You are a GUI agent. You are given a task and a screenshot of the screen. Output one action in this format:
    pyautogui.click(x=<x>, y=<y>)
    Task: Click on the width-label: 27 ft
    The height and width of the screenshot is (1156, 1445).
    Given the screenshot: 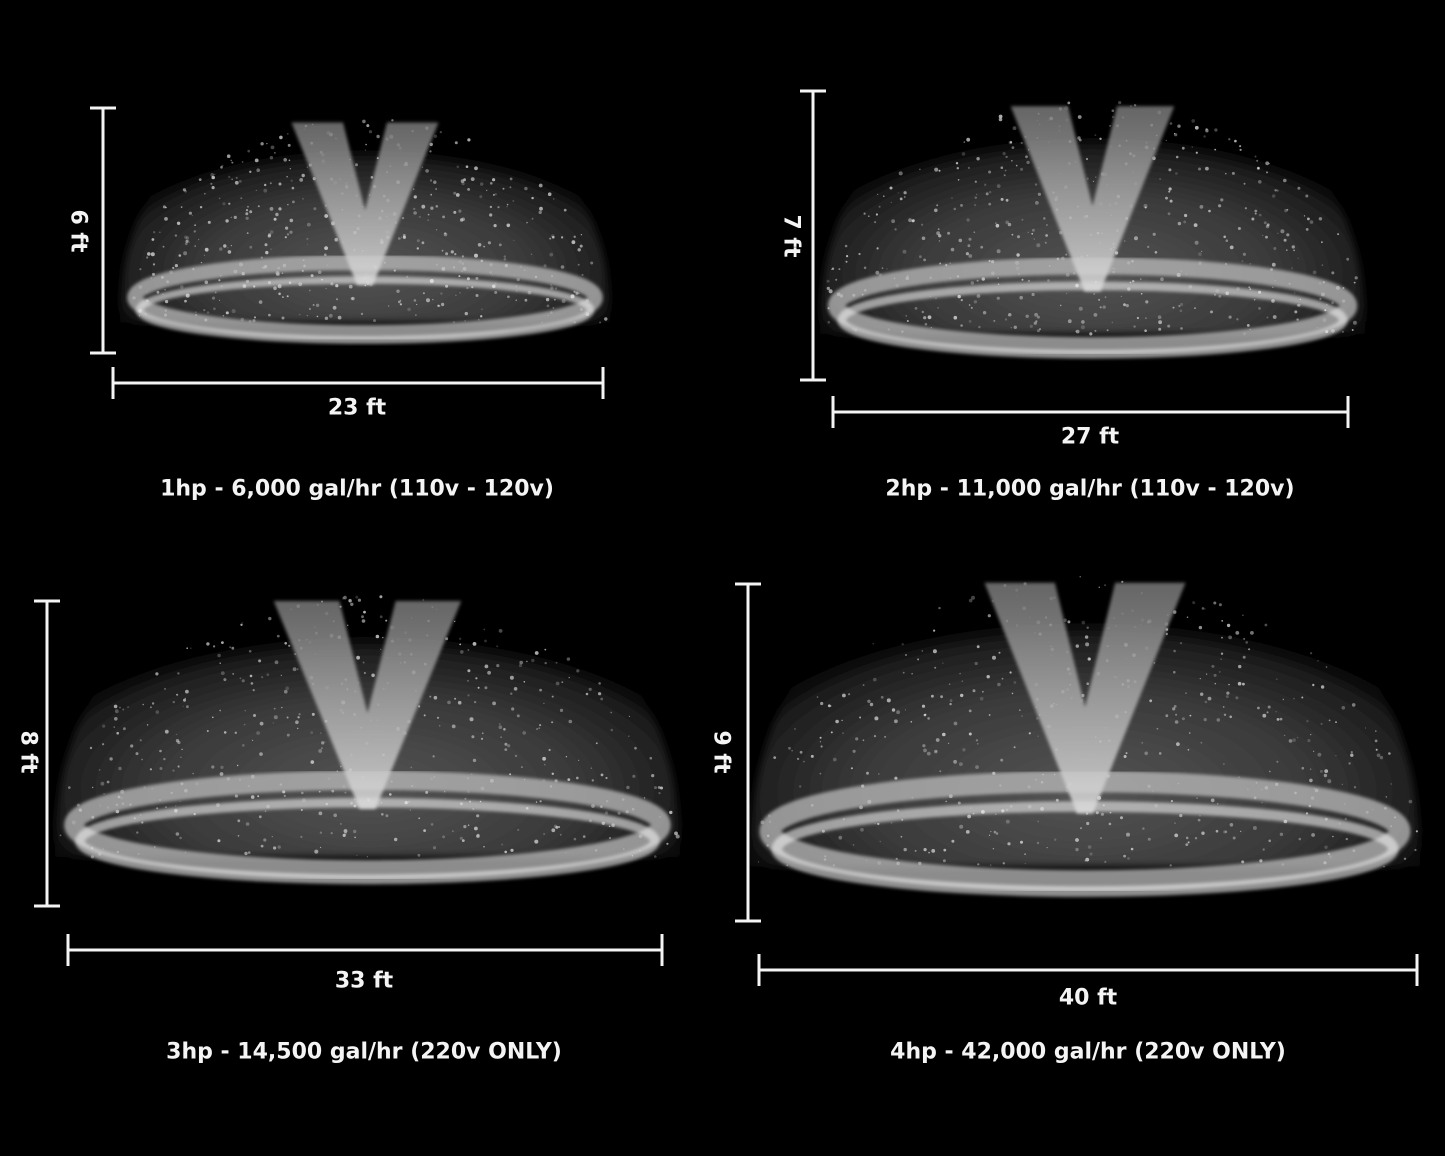 What is the action you would take?
    pyautogui.click(x=1090, y=437)
    